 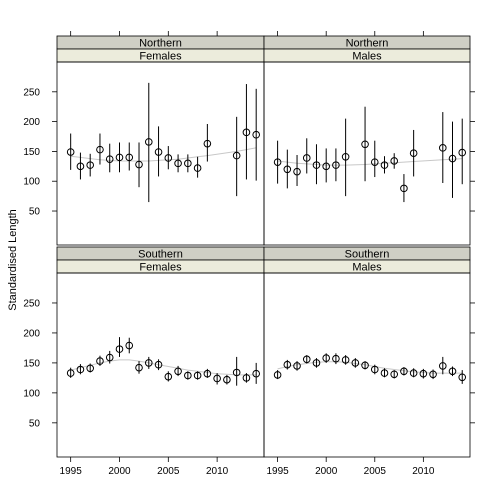 I want to click on y-tick-label: 250, so click(x=31, y=92).